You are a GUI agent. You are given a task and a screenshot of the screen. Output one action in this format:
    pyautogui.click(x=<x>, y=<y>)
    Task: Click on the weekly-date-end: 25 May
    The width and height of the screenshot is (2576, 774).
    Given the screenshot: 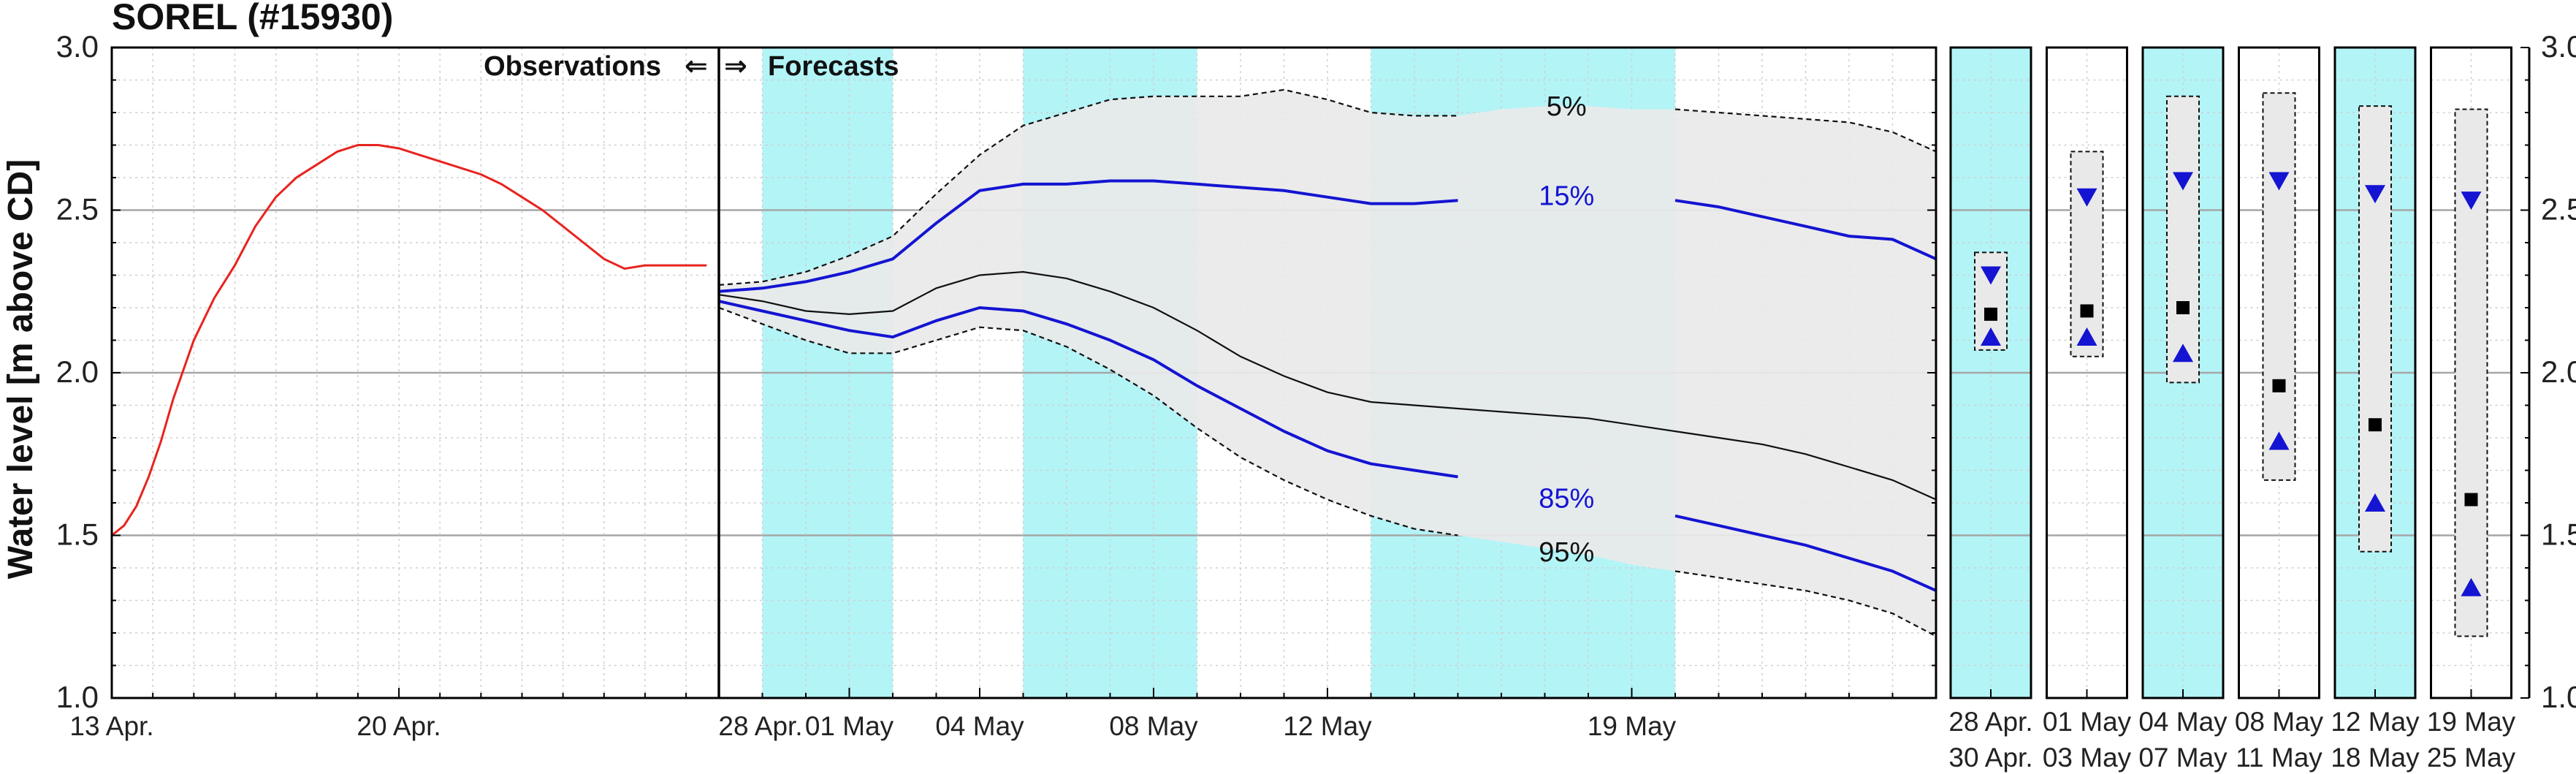 What is the action you would take?
    pyautogui.click(x=2472, y=758)
    